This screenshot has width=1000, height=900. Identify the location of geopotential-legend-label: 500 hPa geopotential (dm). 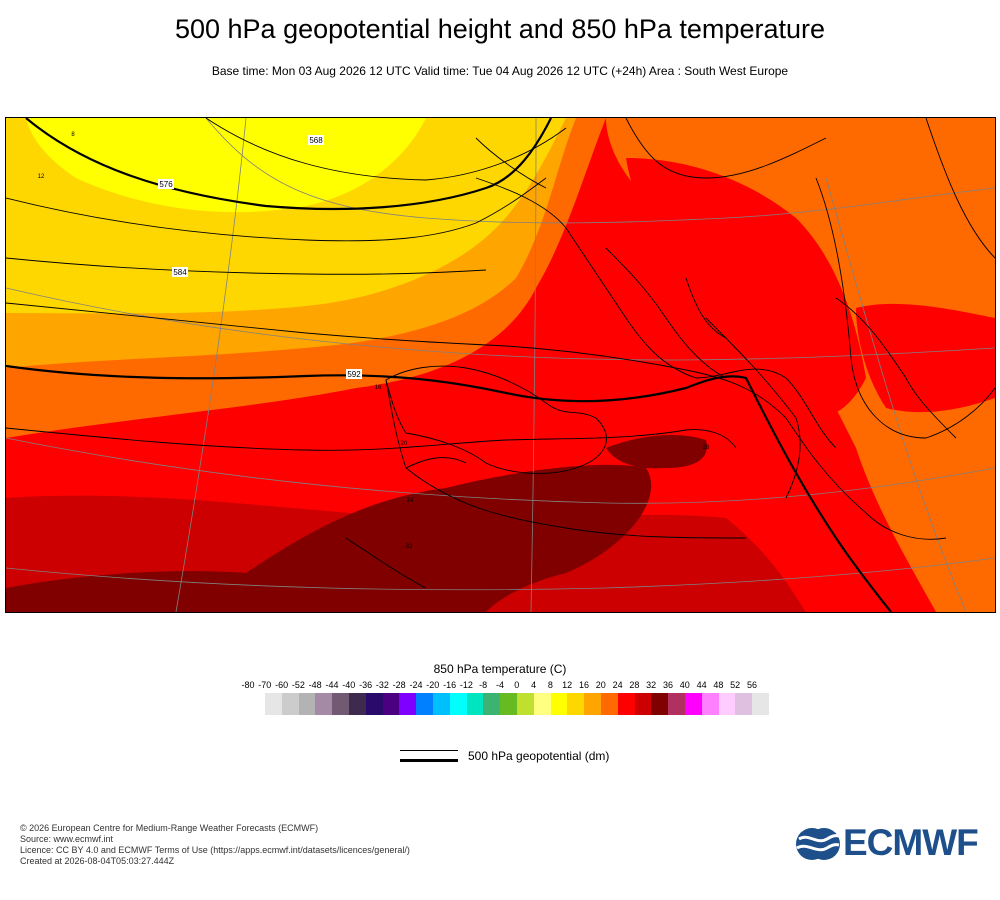
(539, 756).